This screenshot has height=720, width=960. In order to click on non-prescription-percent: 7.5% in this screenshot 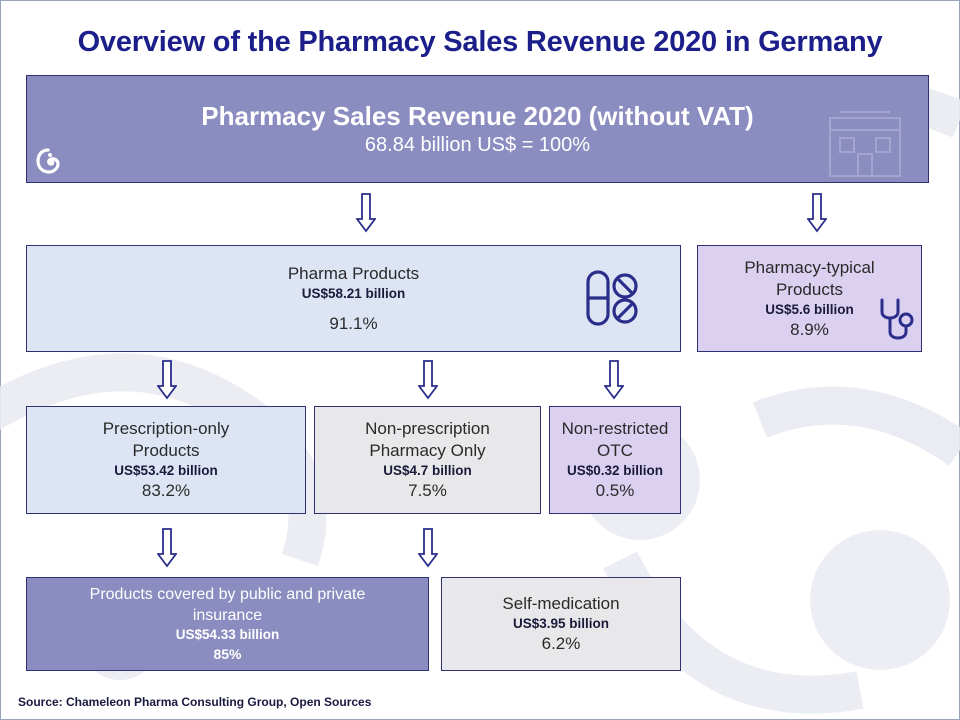, I will do `click(427, 490)`.